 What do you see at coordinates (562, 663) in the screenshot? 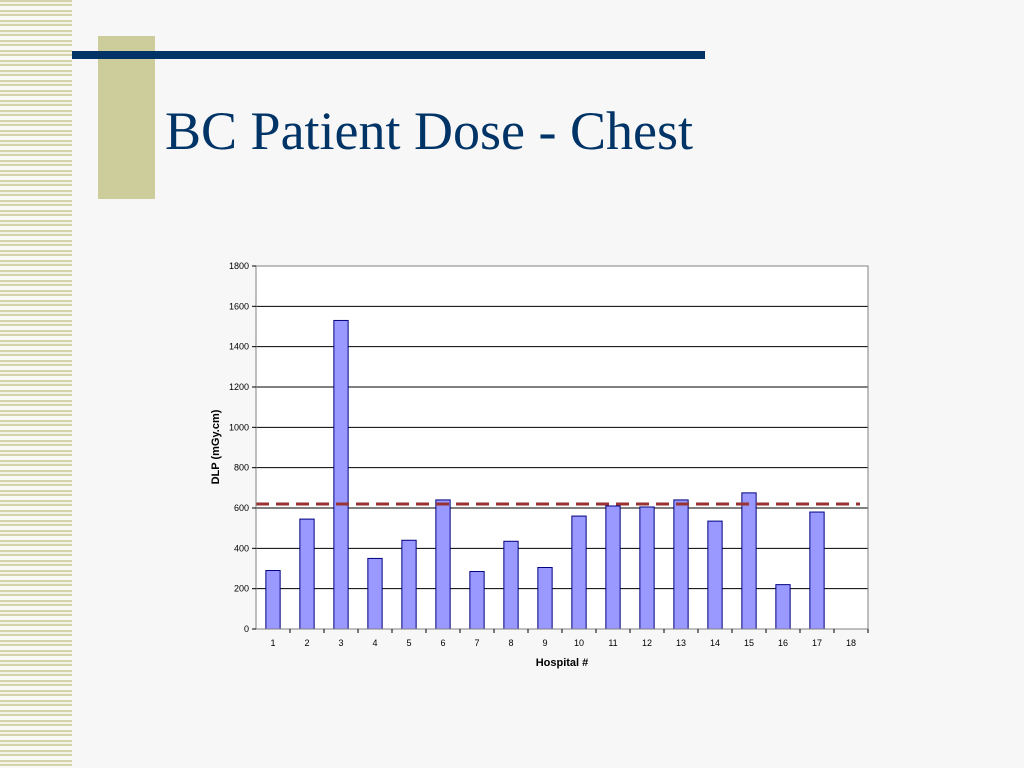
I see `x-axis-title: Hospital #` at bounding box center [562, 663].